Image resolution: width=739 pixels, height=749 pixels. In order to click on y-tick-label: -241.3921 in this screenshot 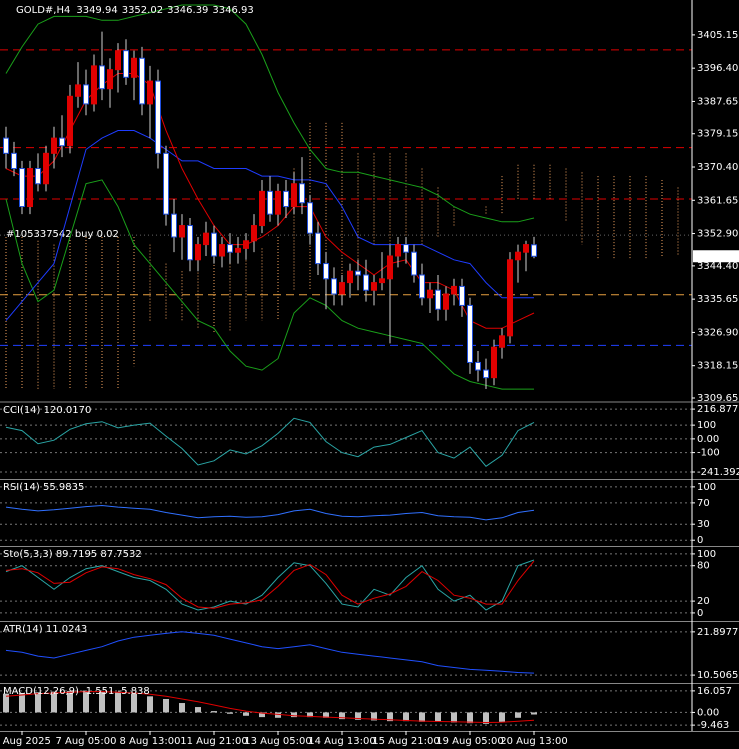, I will do `click(718, 472)`.